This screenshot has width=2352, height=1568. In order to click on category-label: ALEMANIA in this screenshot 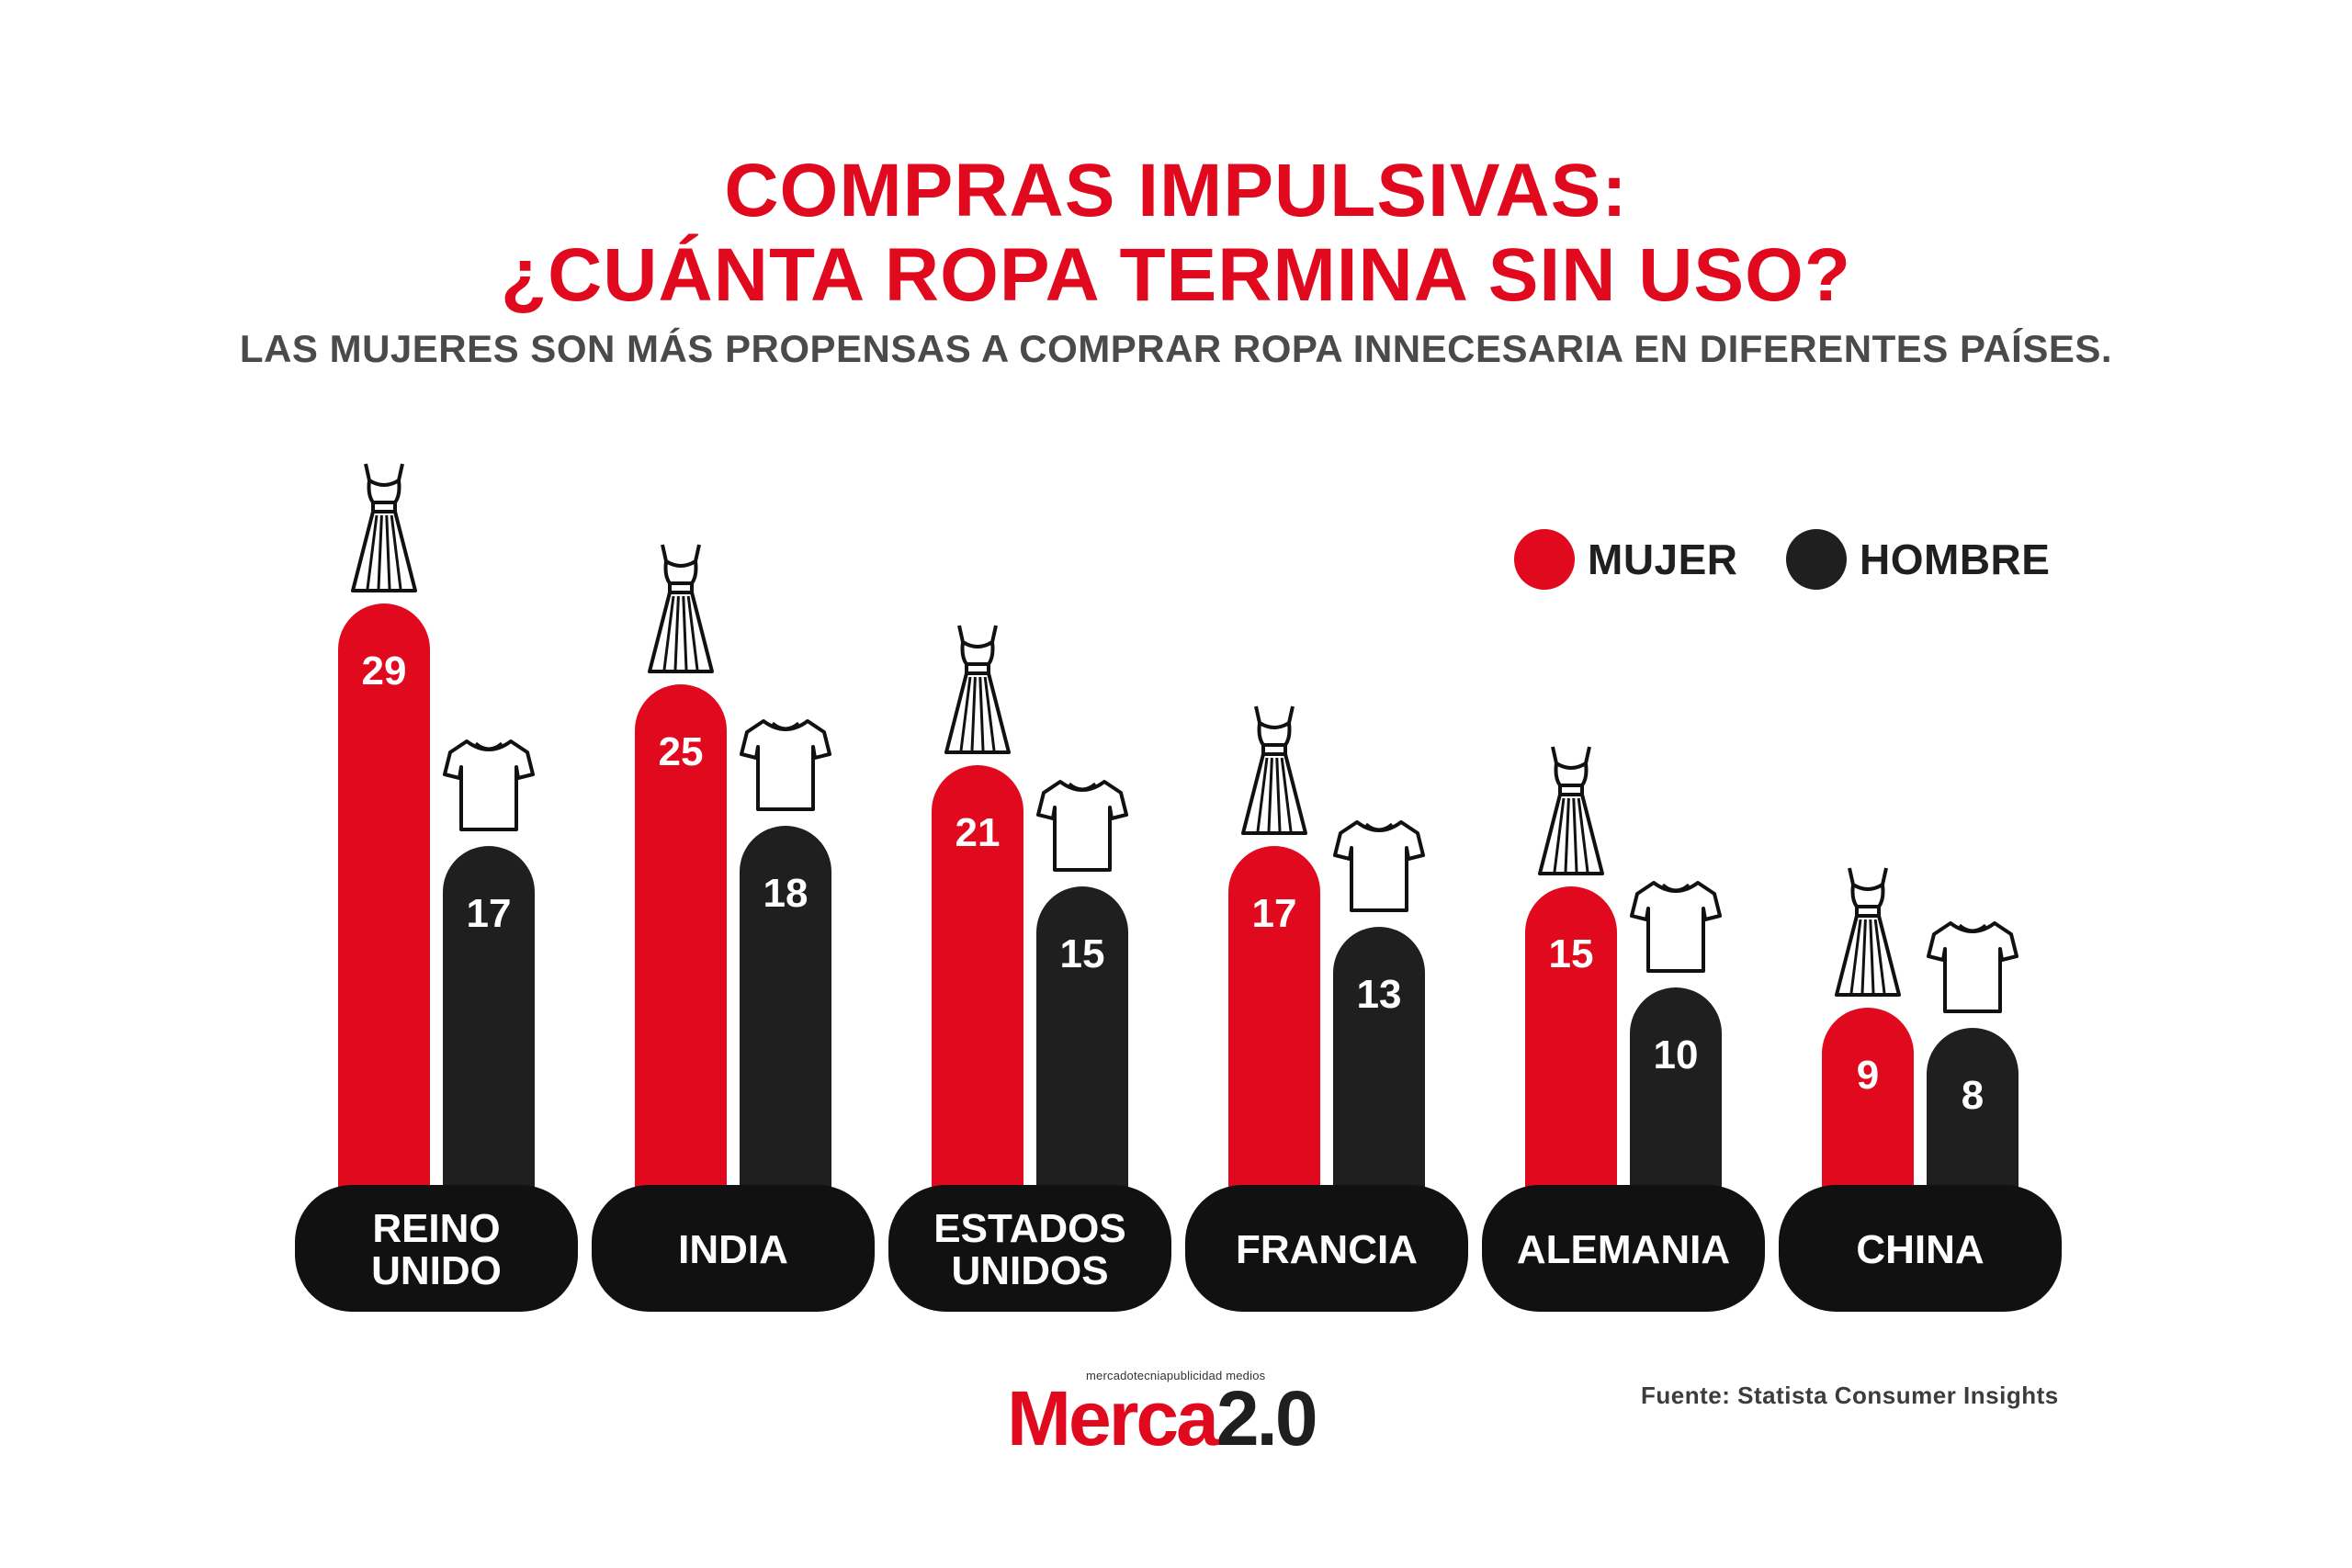, I will do `click(1624, 1249)`.